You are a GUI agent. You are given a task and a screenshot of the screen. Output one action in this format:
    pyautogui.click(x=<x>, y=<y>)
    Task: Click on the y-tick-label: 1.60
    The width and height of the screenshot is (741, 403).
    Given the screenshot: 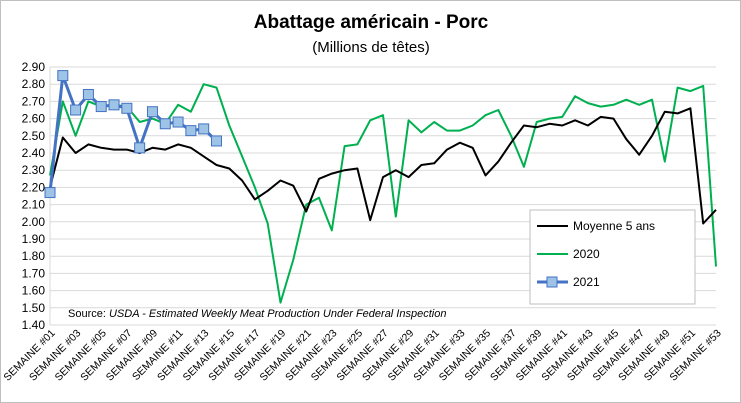 What is the action you would take?
    pyautogui.click(x=34, y=291)
    